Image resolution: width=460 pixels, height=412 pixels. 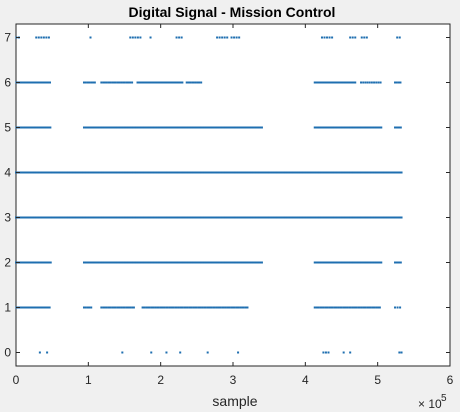 I want to click on x-tick-label: 3, so click(x=233, y=380).